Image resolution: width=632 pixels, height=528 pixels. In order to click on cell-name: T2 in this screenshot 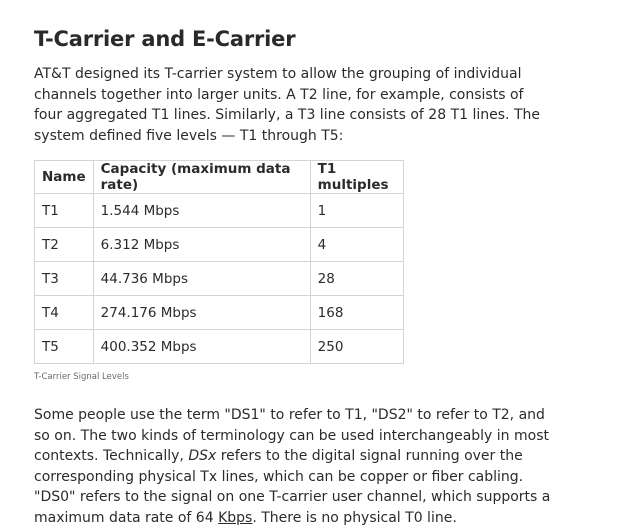, I will do `click(64, 244)`.